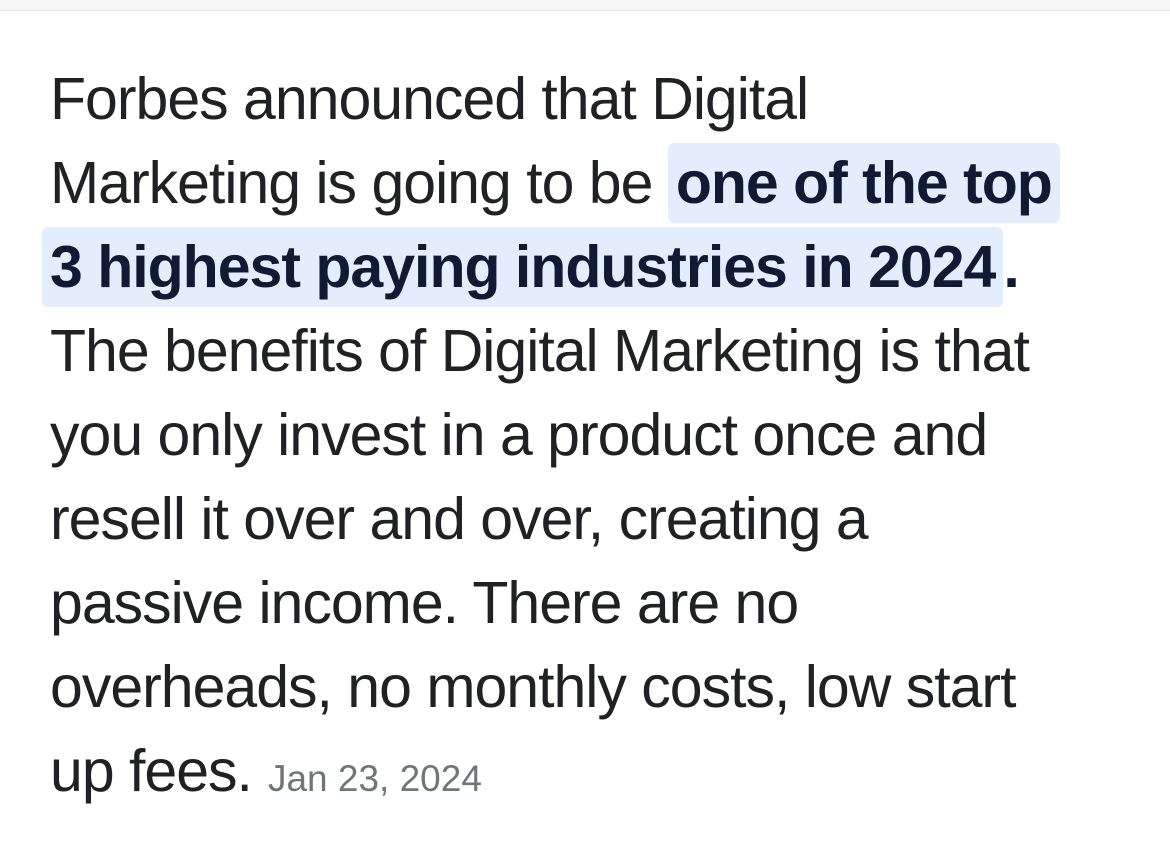  I want to click on snippet-line: Marketing is going to be one of the top, so click(587, 183).